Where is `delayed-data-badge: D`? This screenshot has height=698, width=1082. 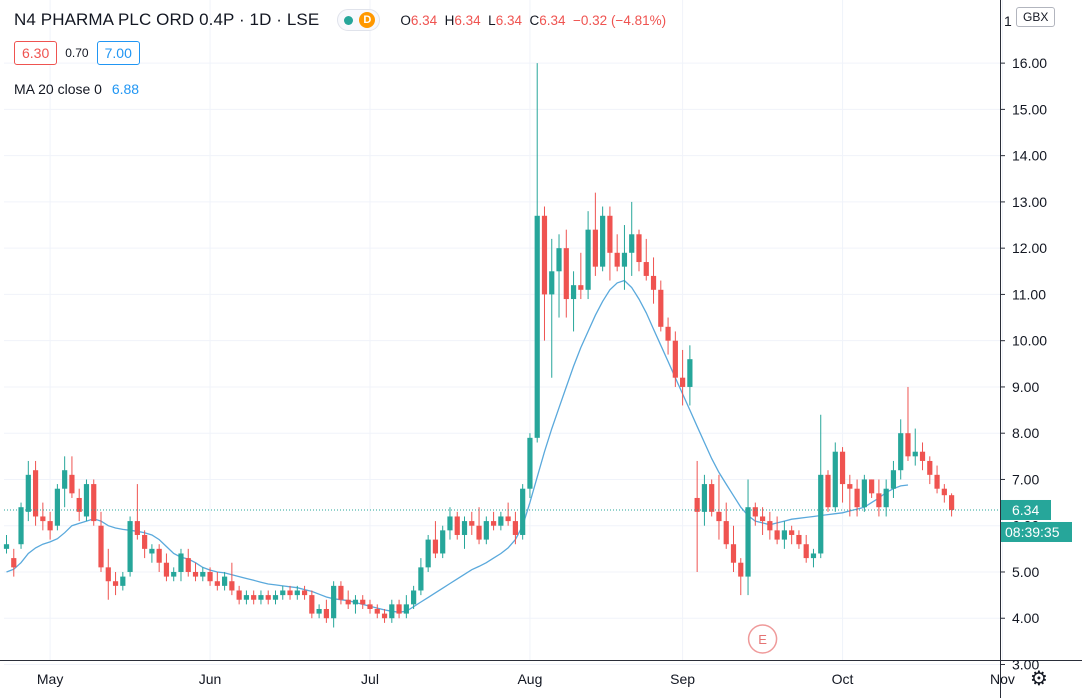
delayed-data-badge: D is located at coordinates (367, 20).